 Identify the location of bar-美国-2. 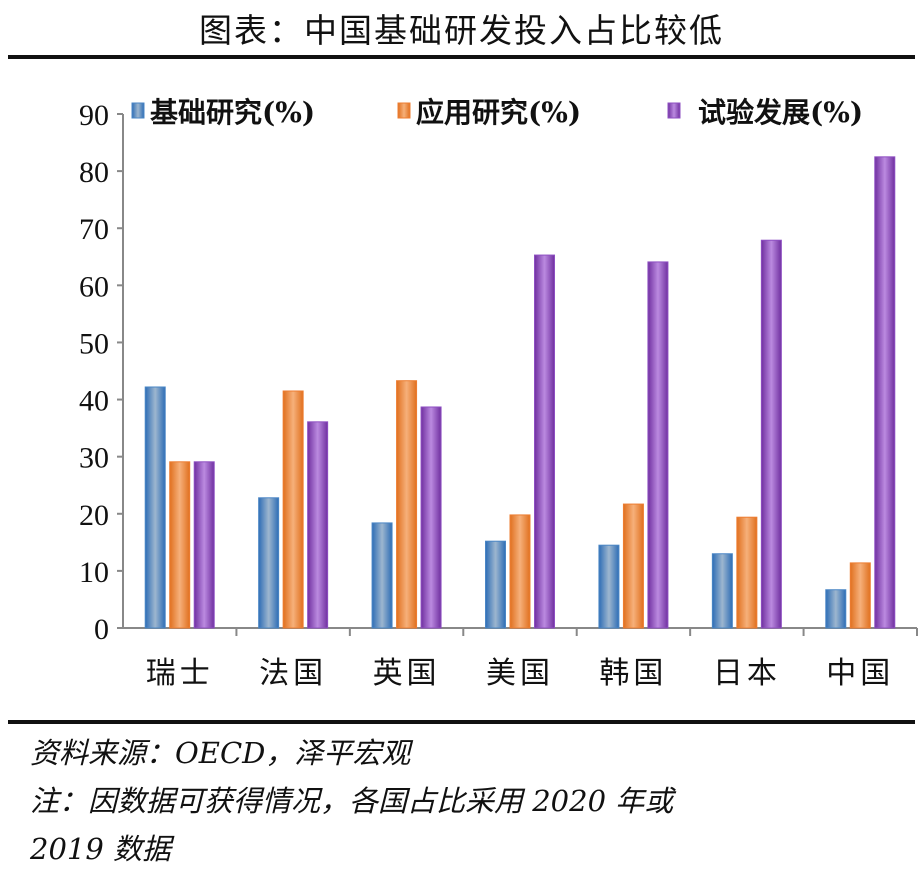
(544, 441).